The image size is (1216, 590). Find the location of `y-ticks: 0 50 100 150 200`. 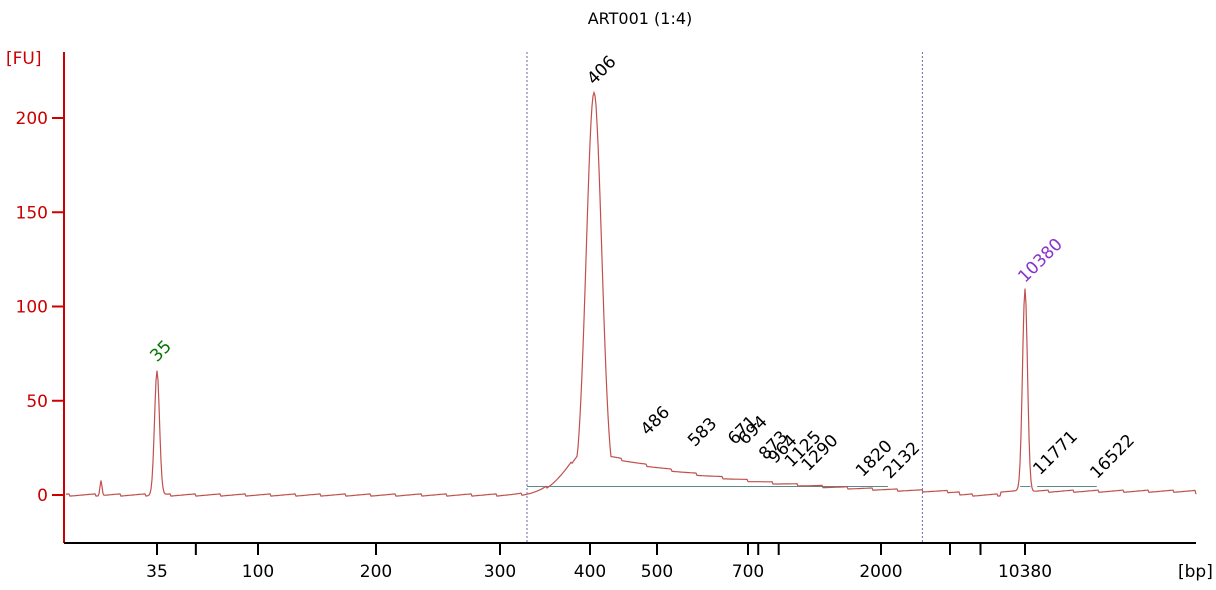

y-ticks: 0 50 100 150 200 is located at coordinates (40, 307).